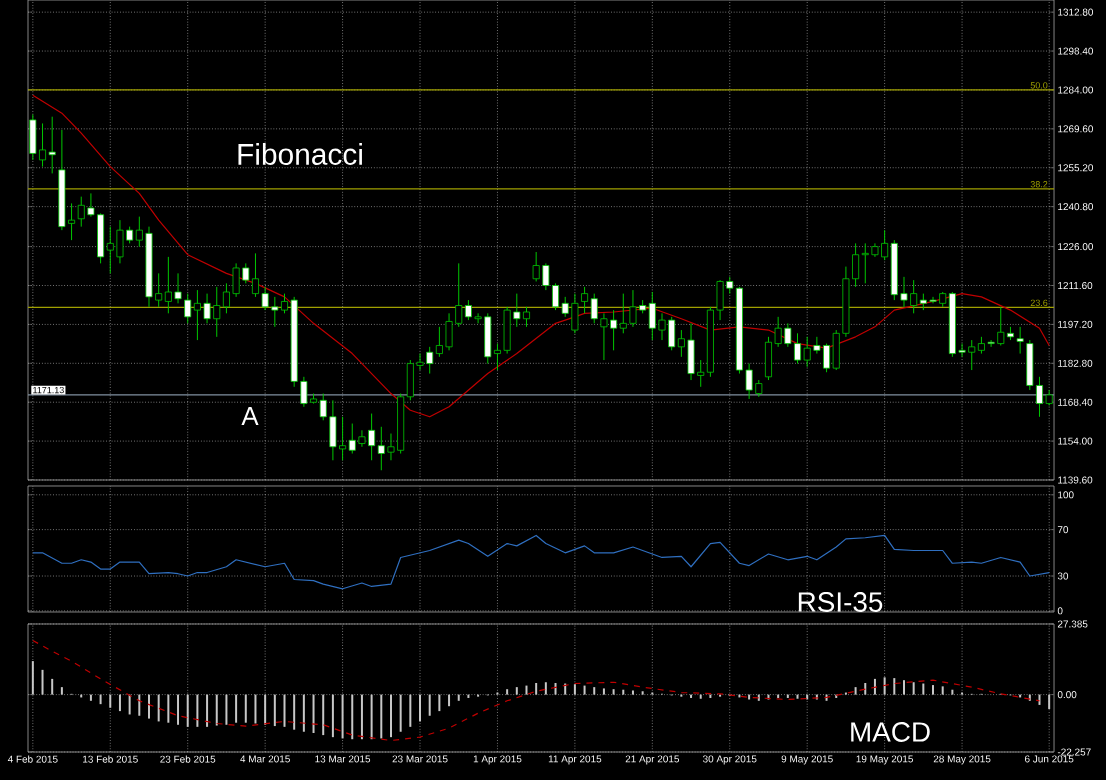 This screenshot has height=780, width=1106. Describe the element at coordinates (840, 602) in the screenshot. I see `annotation: RSI-35` at that location.